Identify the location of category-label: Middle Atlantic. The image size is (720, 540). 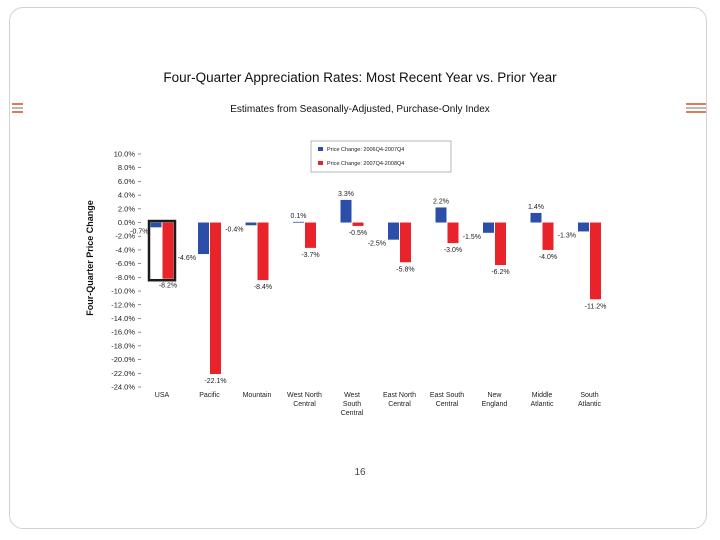
(542, 400).